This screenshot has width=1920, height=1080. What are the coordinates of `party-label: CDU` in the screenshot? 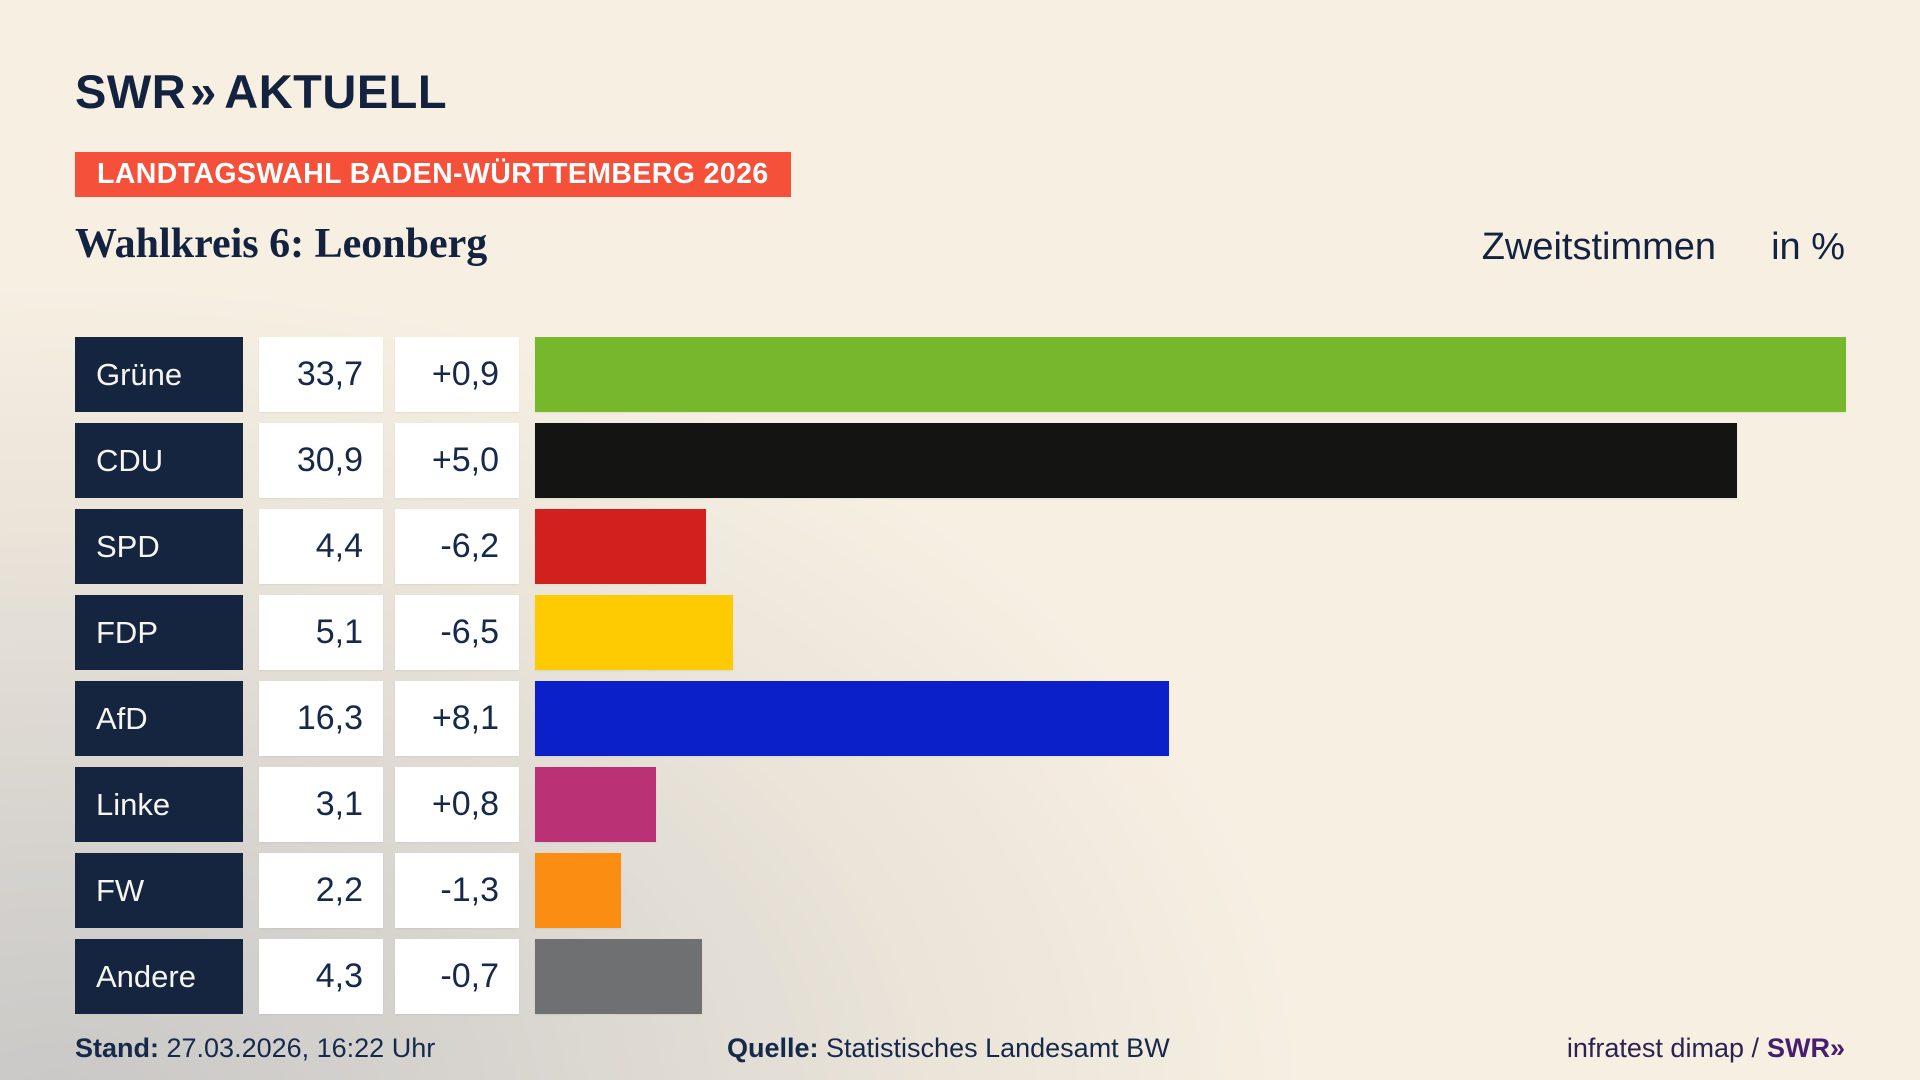 It's located at (159, 460).